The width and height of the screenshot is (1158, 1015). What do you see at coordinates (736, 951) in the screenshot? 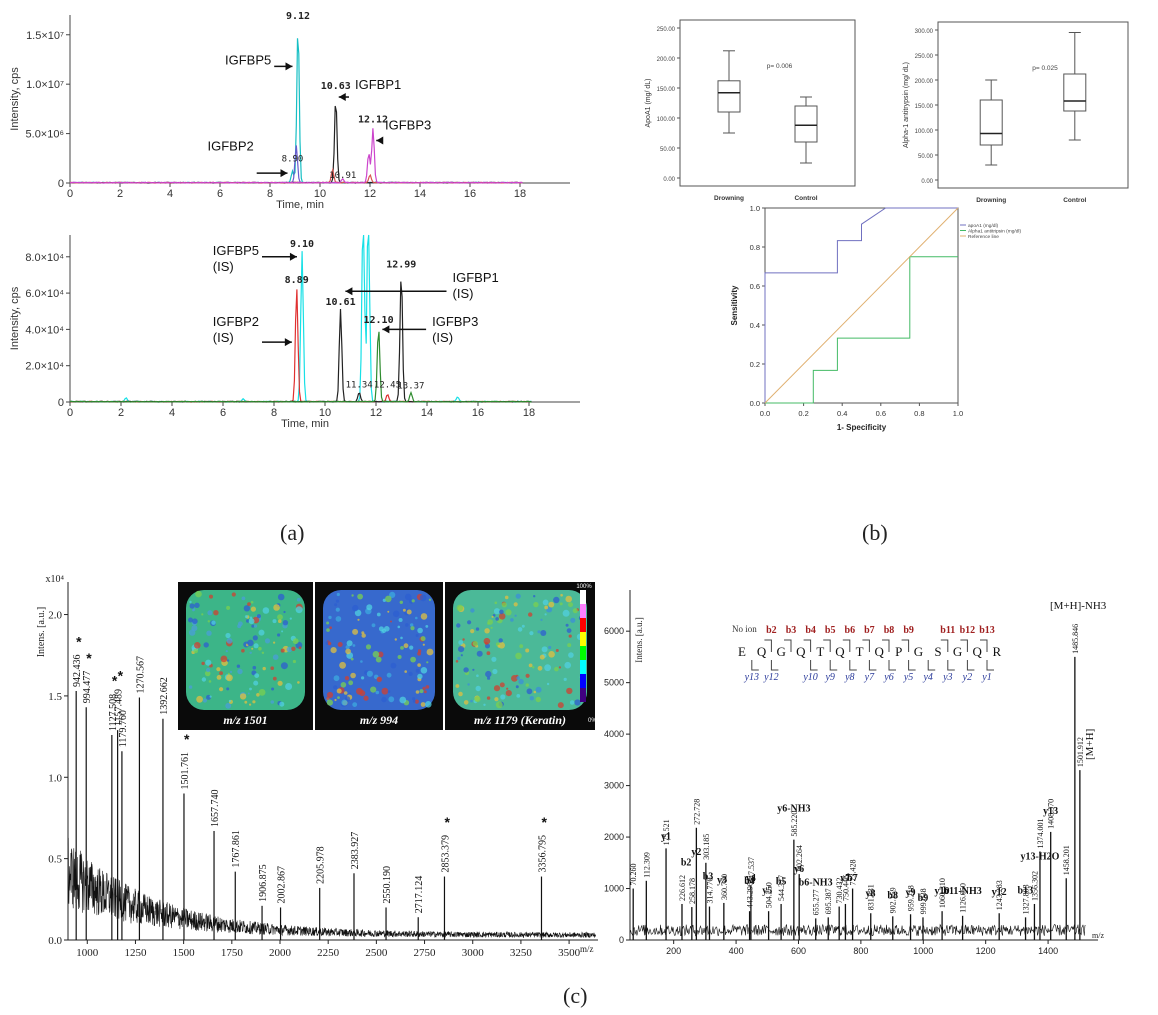
I see `x-tick-label: 400` at bounding box center [736, 951].